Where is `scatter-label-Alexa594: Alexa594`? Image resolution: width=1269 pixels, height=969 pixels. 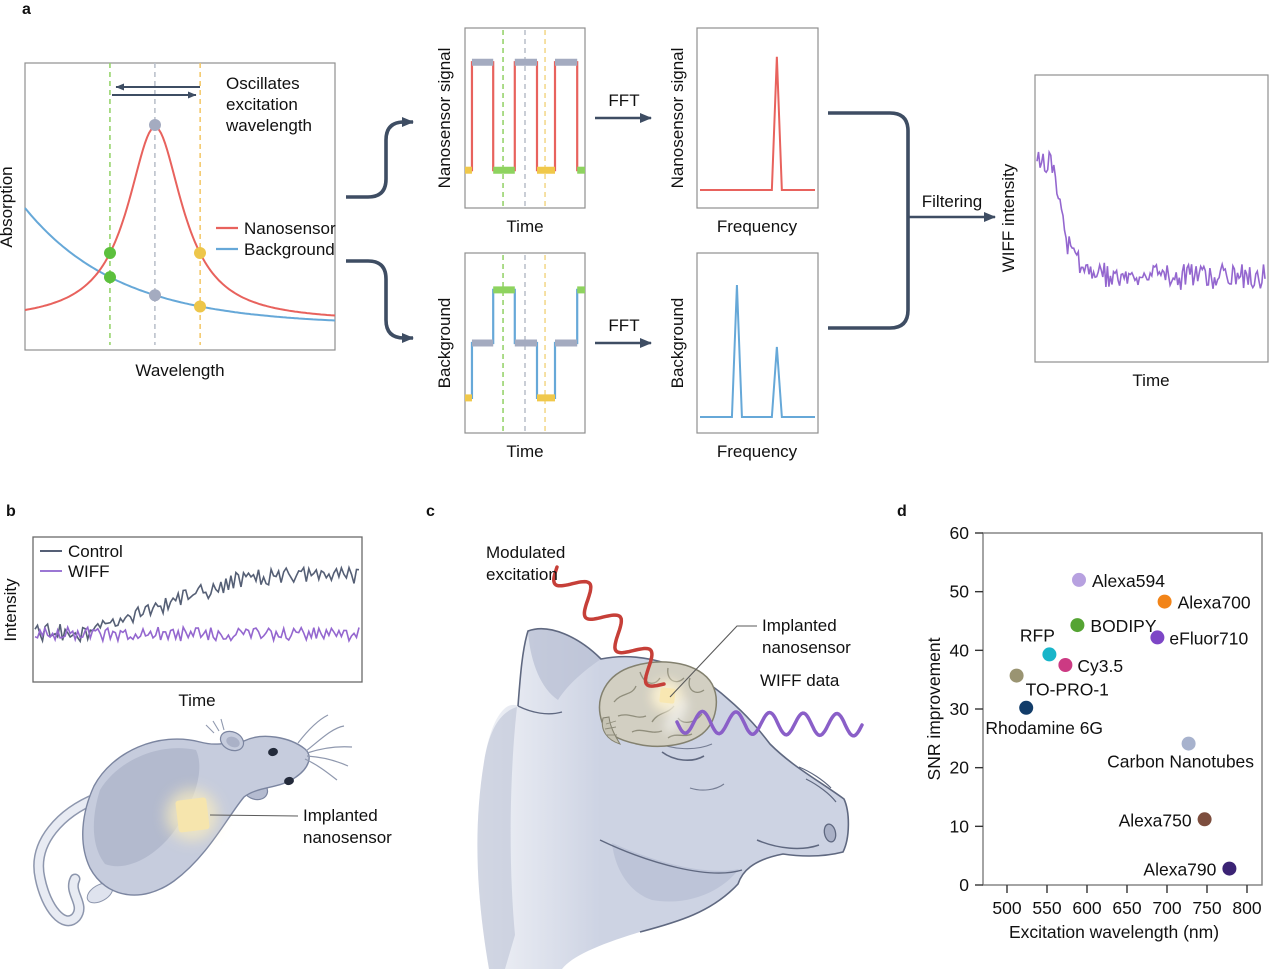
scatter-label-Alexa594: Alexa594 is located at coordinates (1128, 581).